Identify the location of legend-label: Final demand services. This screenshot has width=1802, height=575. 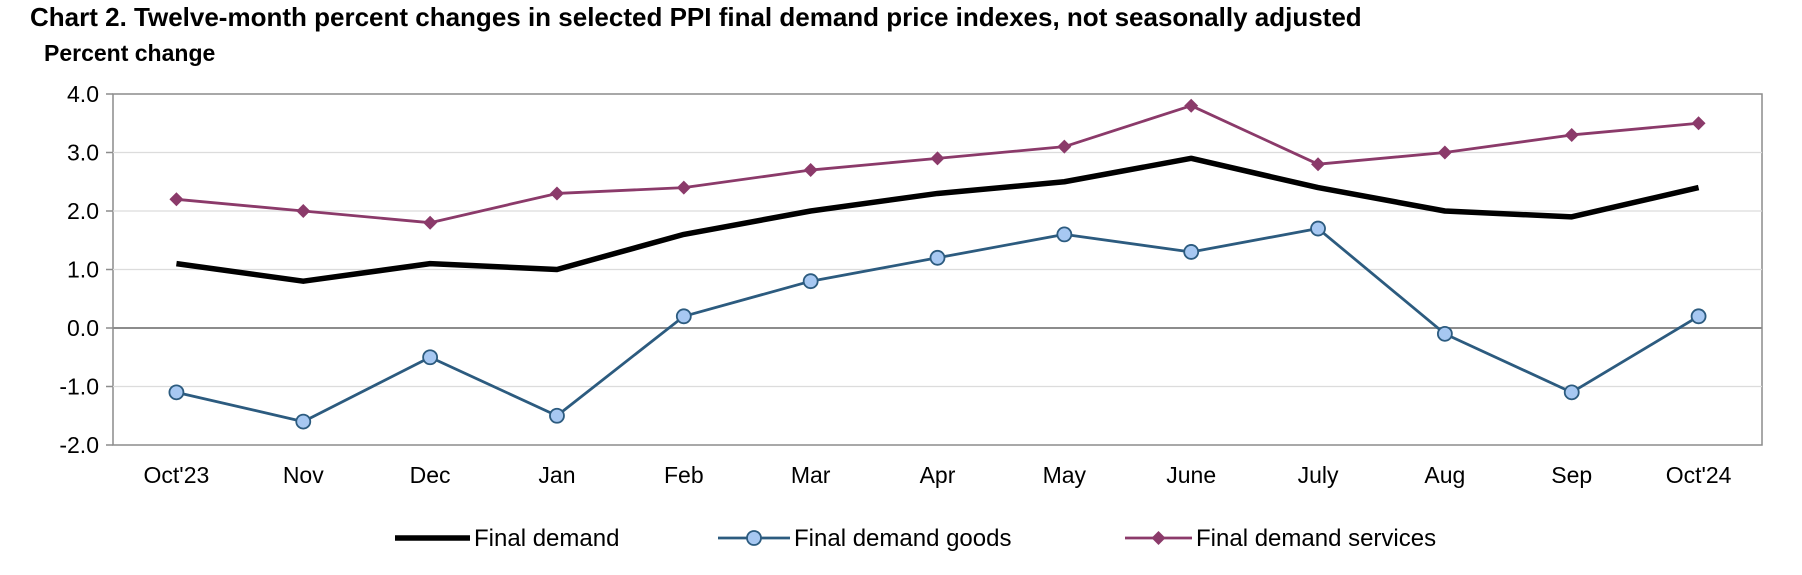
(1316, 538).